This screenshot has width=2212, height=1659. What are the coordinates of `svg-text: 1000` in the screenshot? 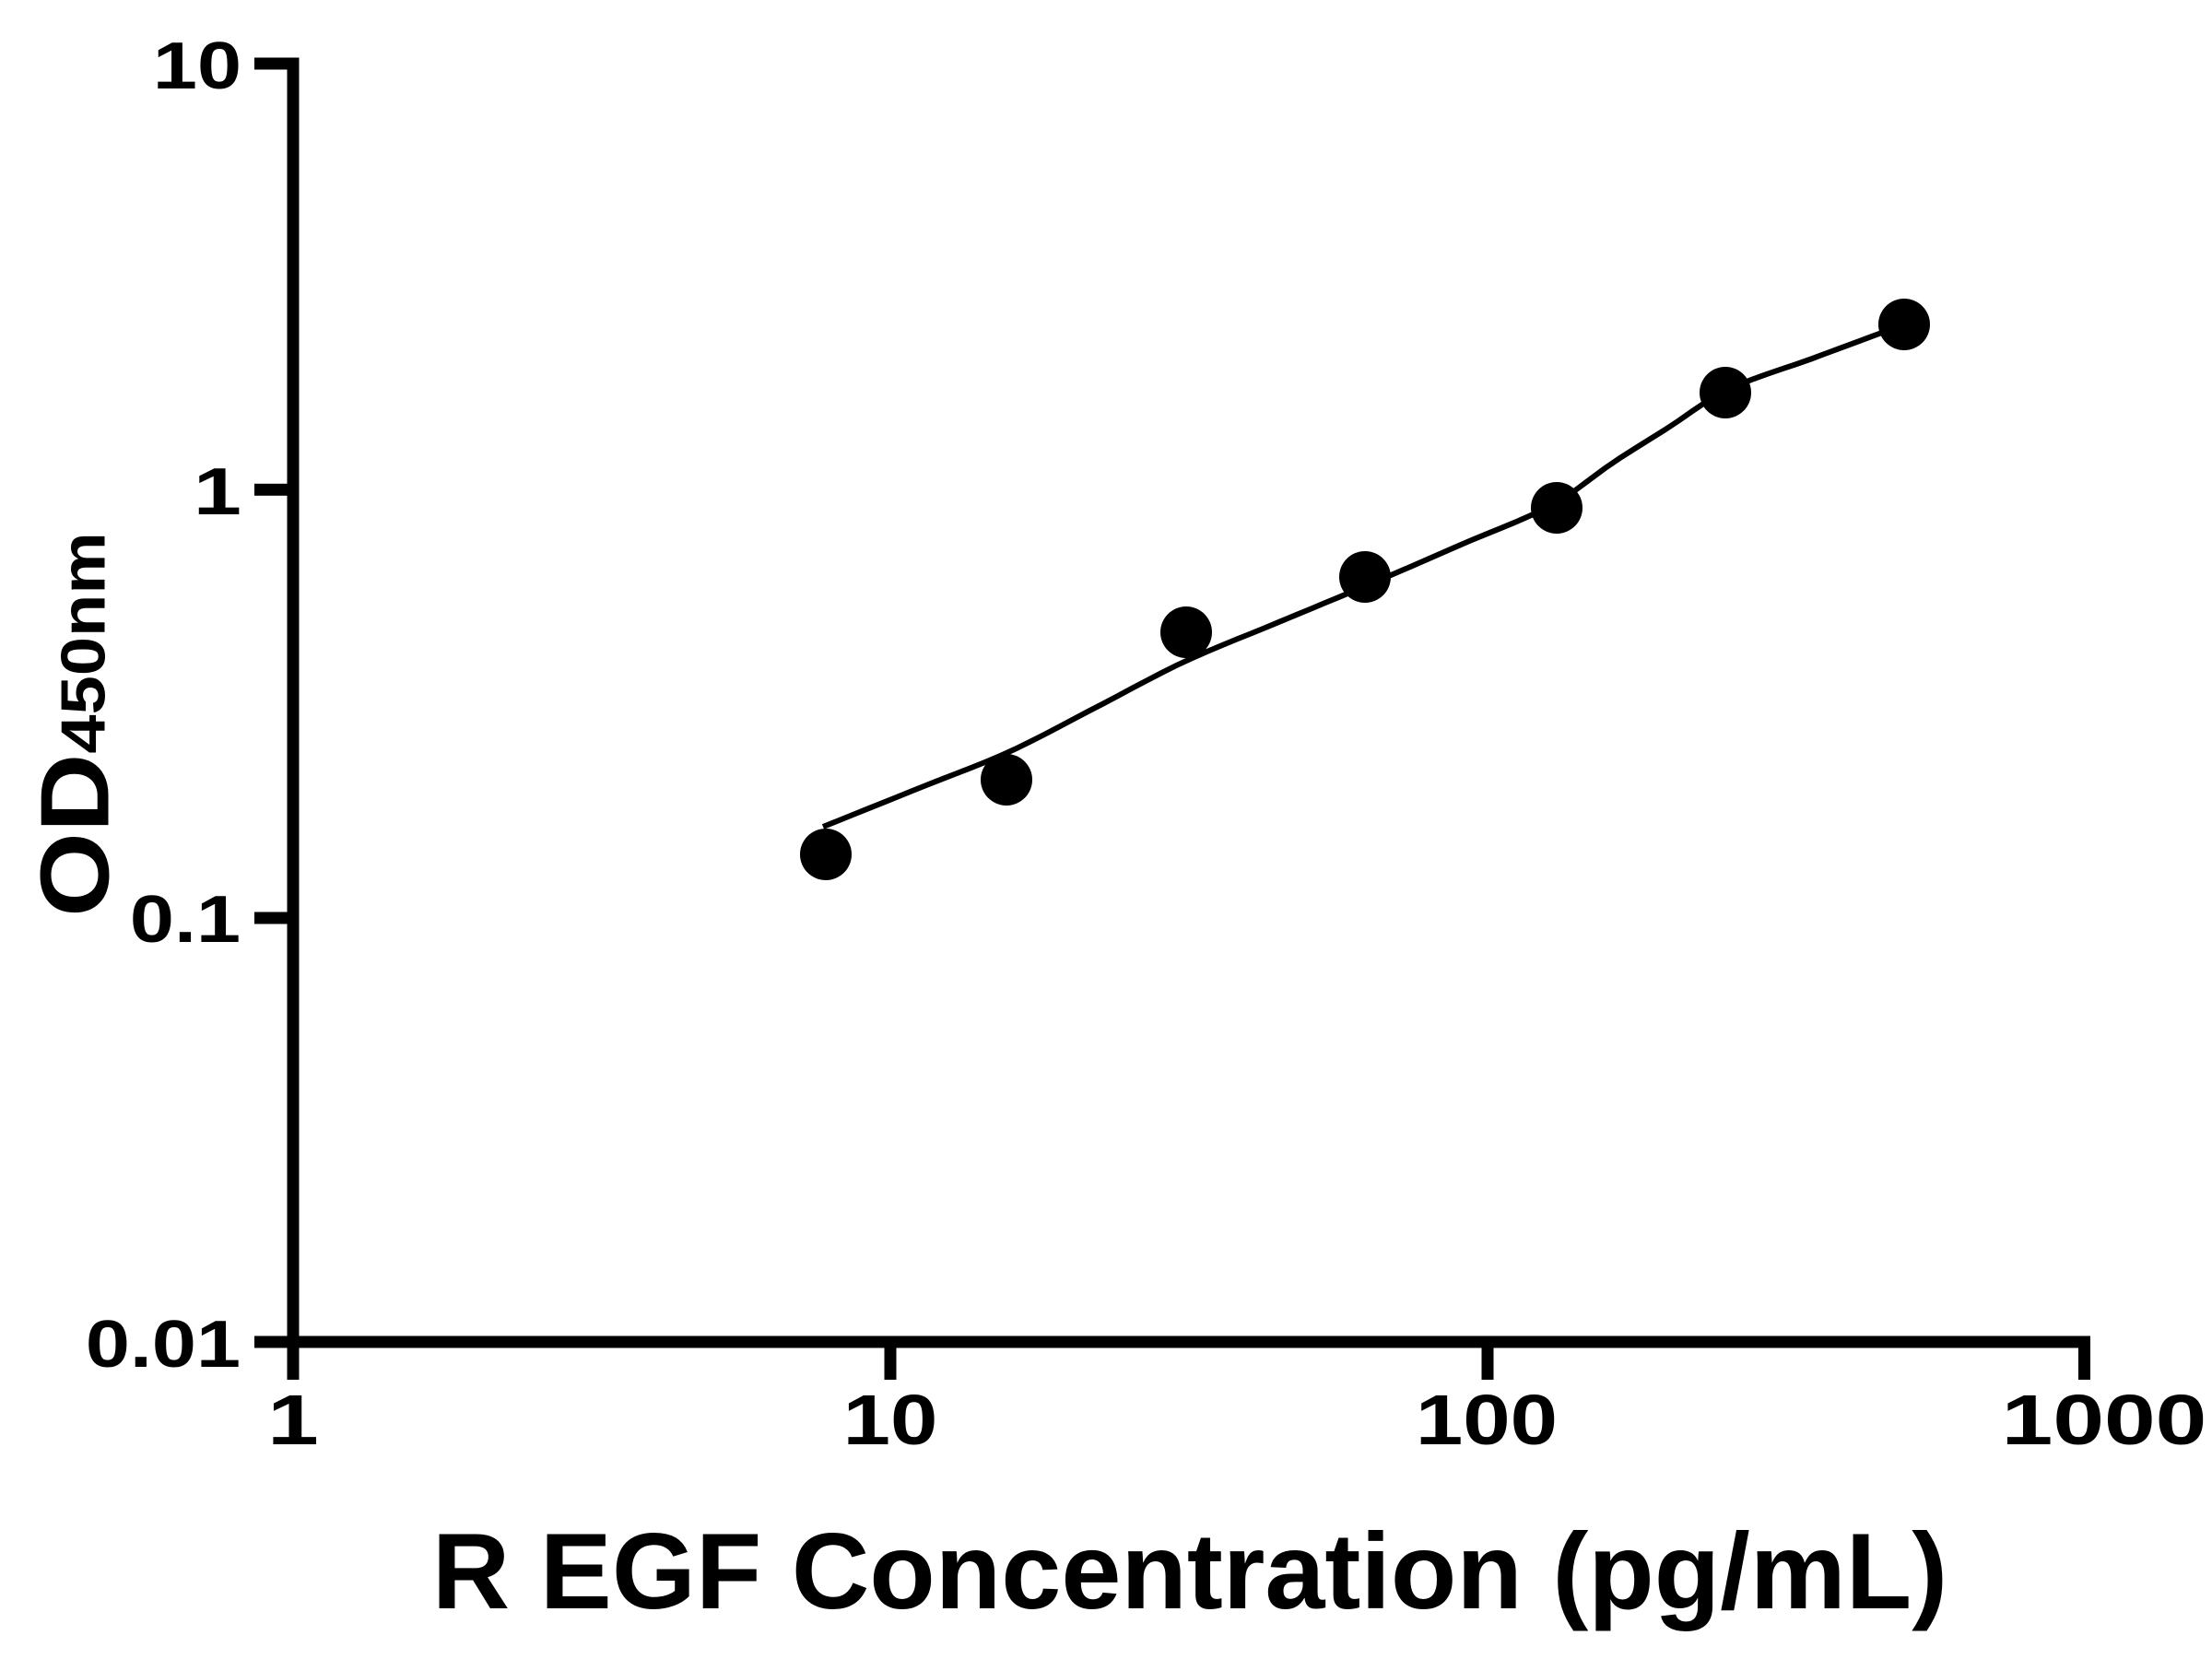 It's located at (2104, 1419).